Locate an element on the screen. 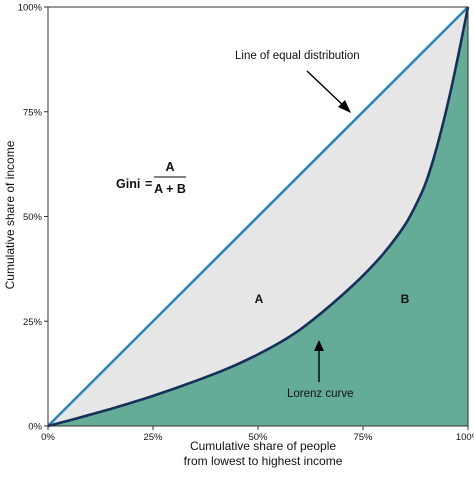 The height and width of the screenshot is (479, 474). lorenz-arrow-head is located at coordinates (319, 345).